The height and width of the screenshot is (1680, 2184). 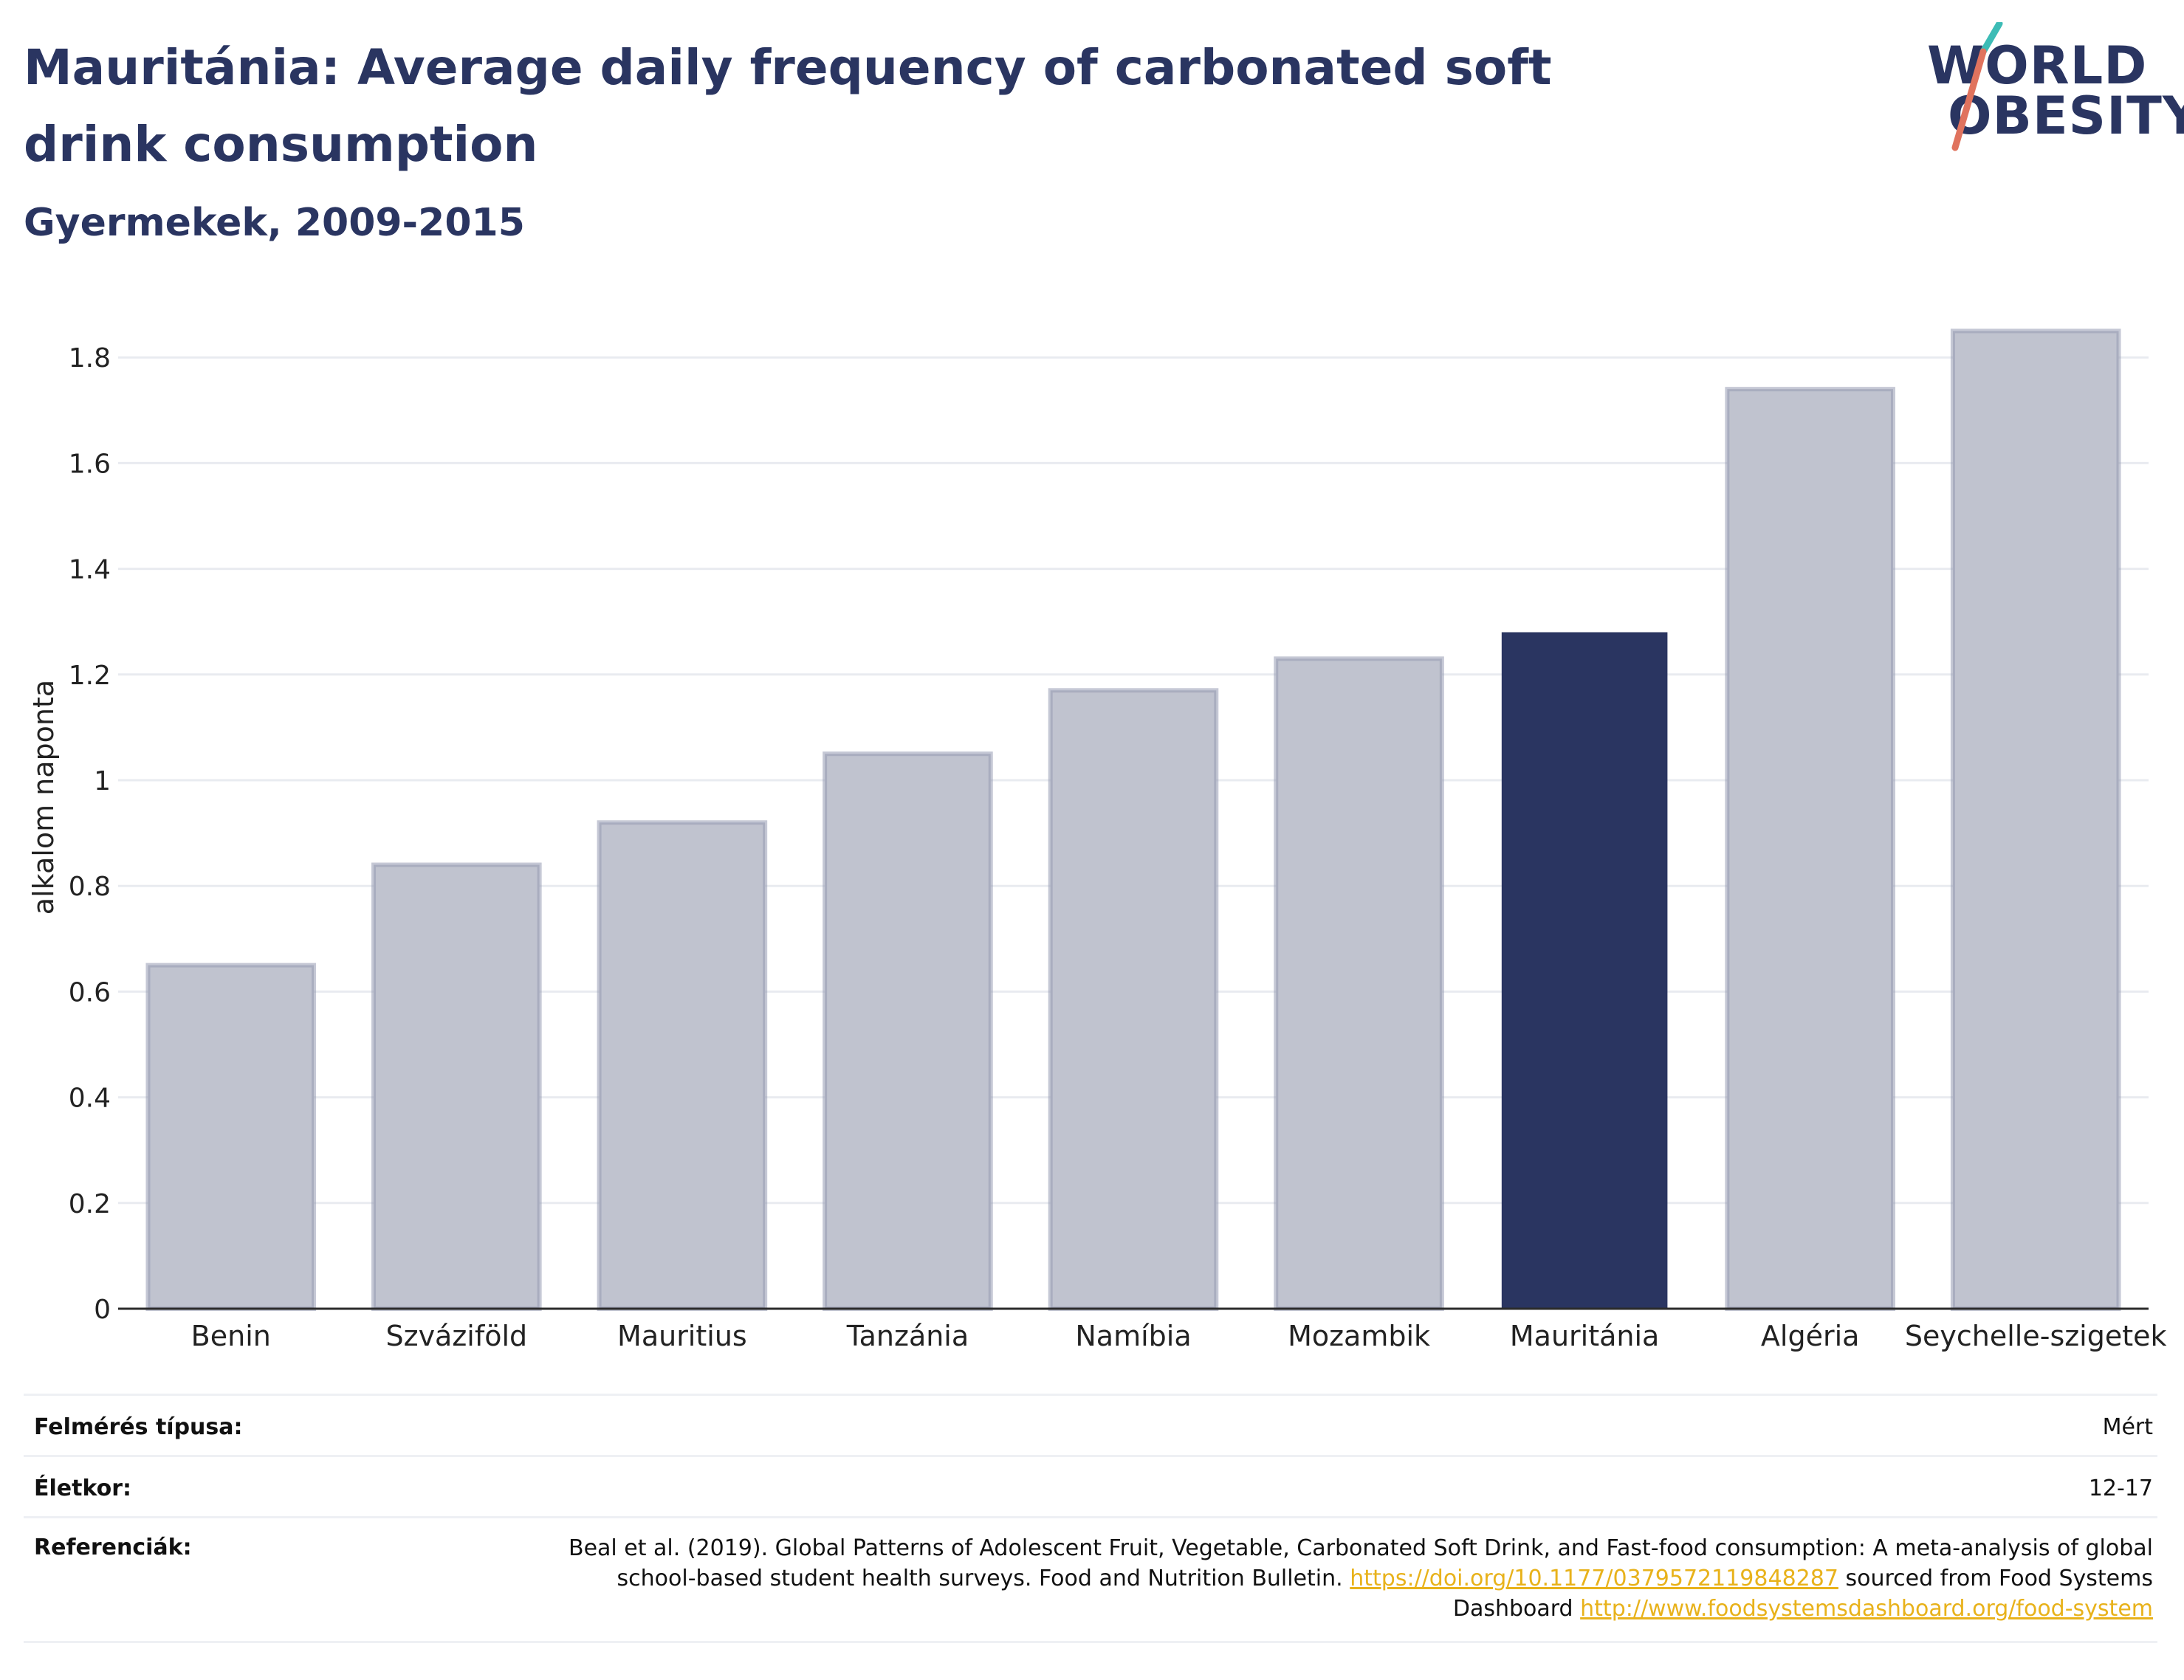 I want to click on reference-text-2: sourced from Food Systems Dashboard, so click(x=1803, y=1594).